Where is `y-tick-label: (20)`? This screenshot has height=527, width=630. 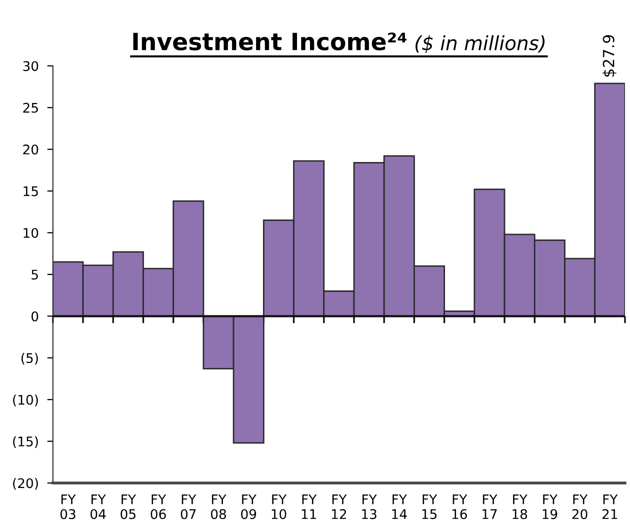 y-tick-label: (20) is located at coordinates (25, 484).